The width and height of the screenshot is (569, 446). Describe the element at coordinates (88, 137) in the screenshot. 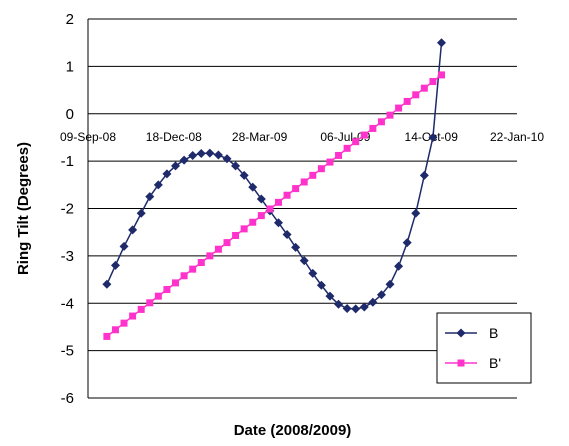

I see `x-tick-label: 09-Sep-08` at that location.